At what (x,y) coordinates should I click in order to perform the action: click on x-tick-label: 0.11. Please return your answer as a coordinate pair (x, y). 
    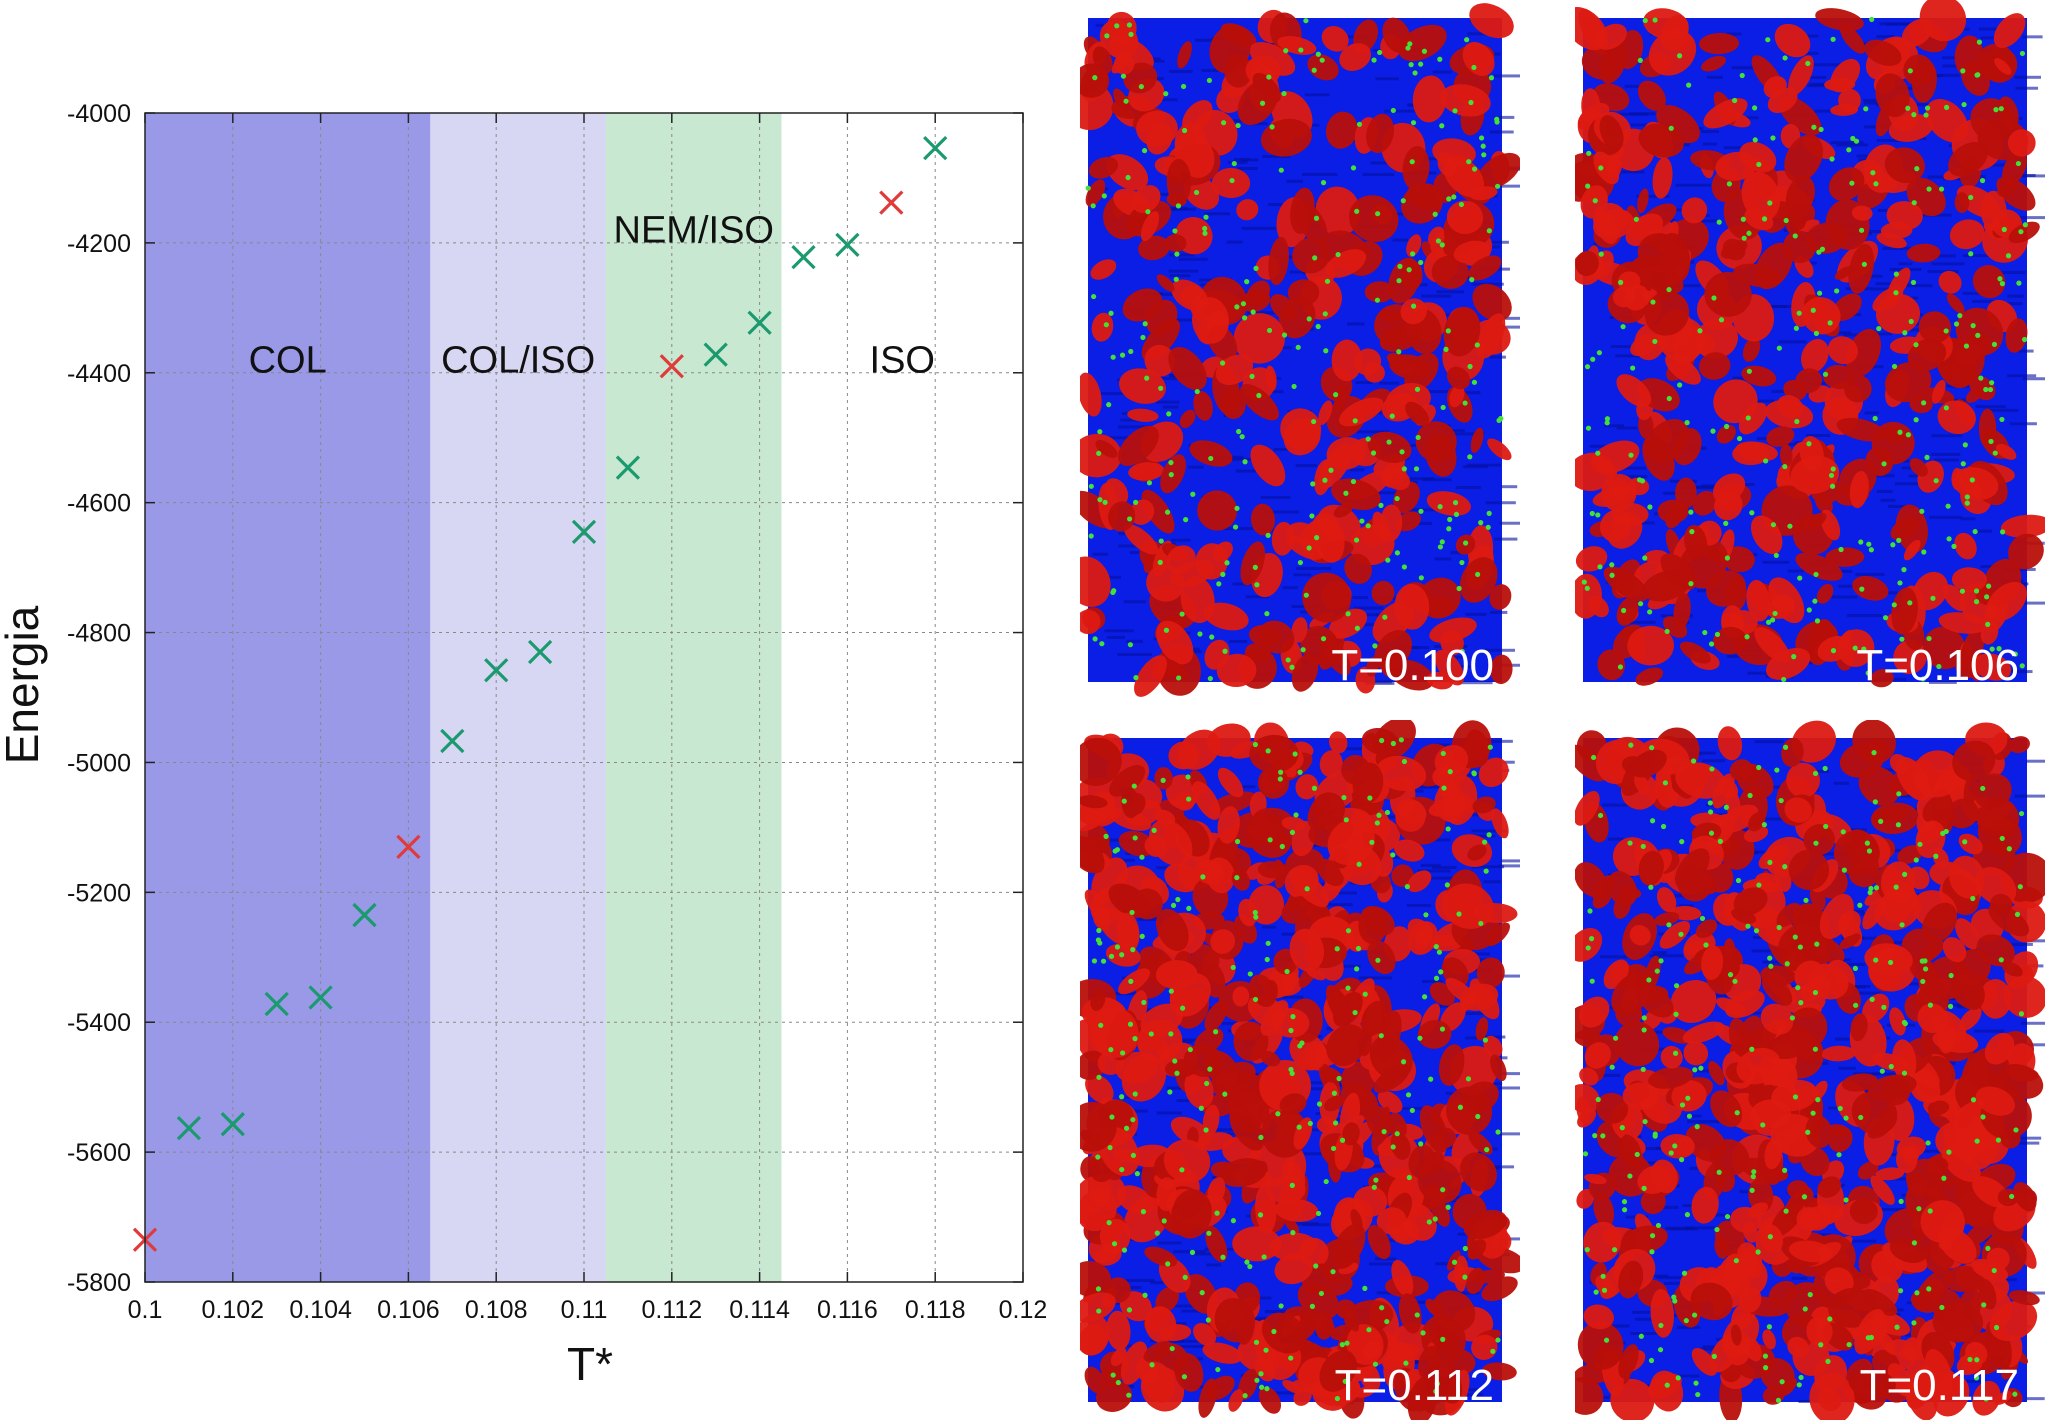
    Looking at the image, I should click on (584, 1310).